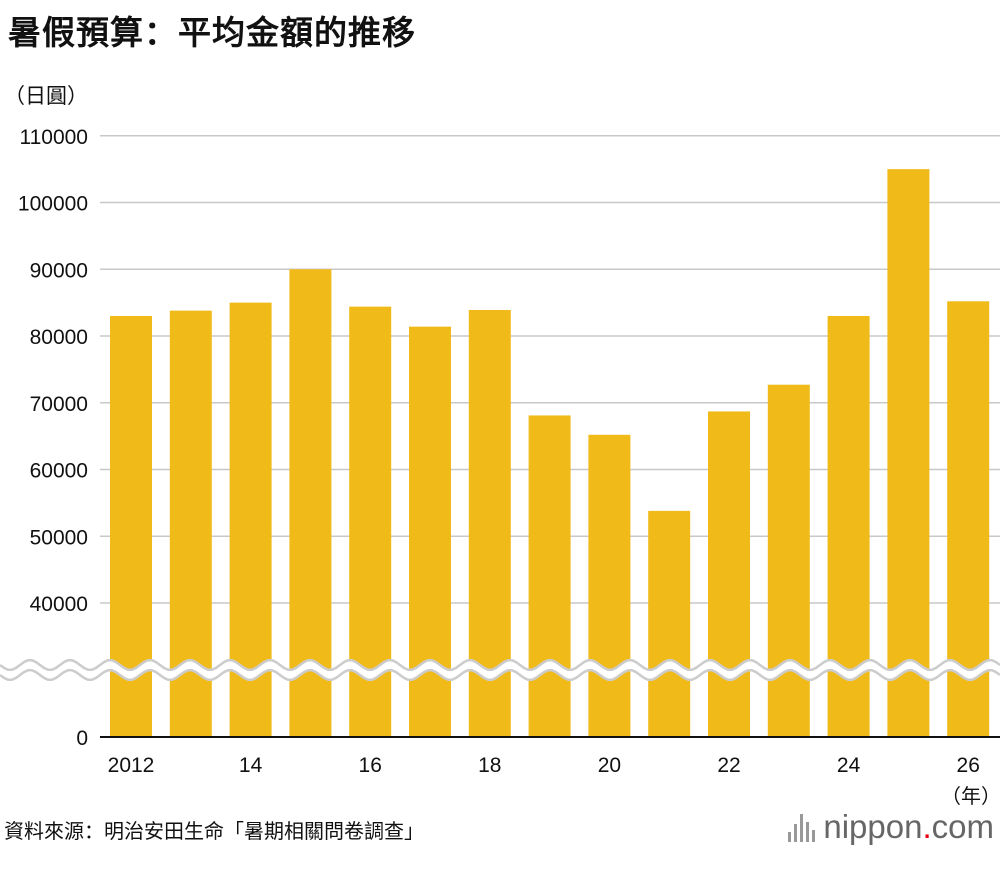  I want to click on x-axis-ticks: 2012 14 16 18 20 22 24 26, so click(544, 765).